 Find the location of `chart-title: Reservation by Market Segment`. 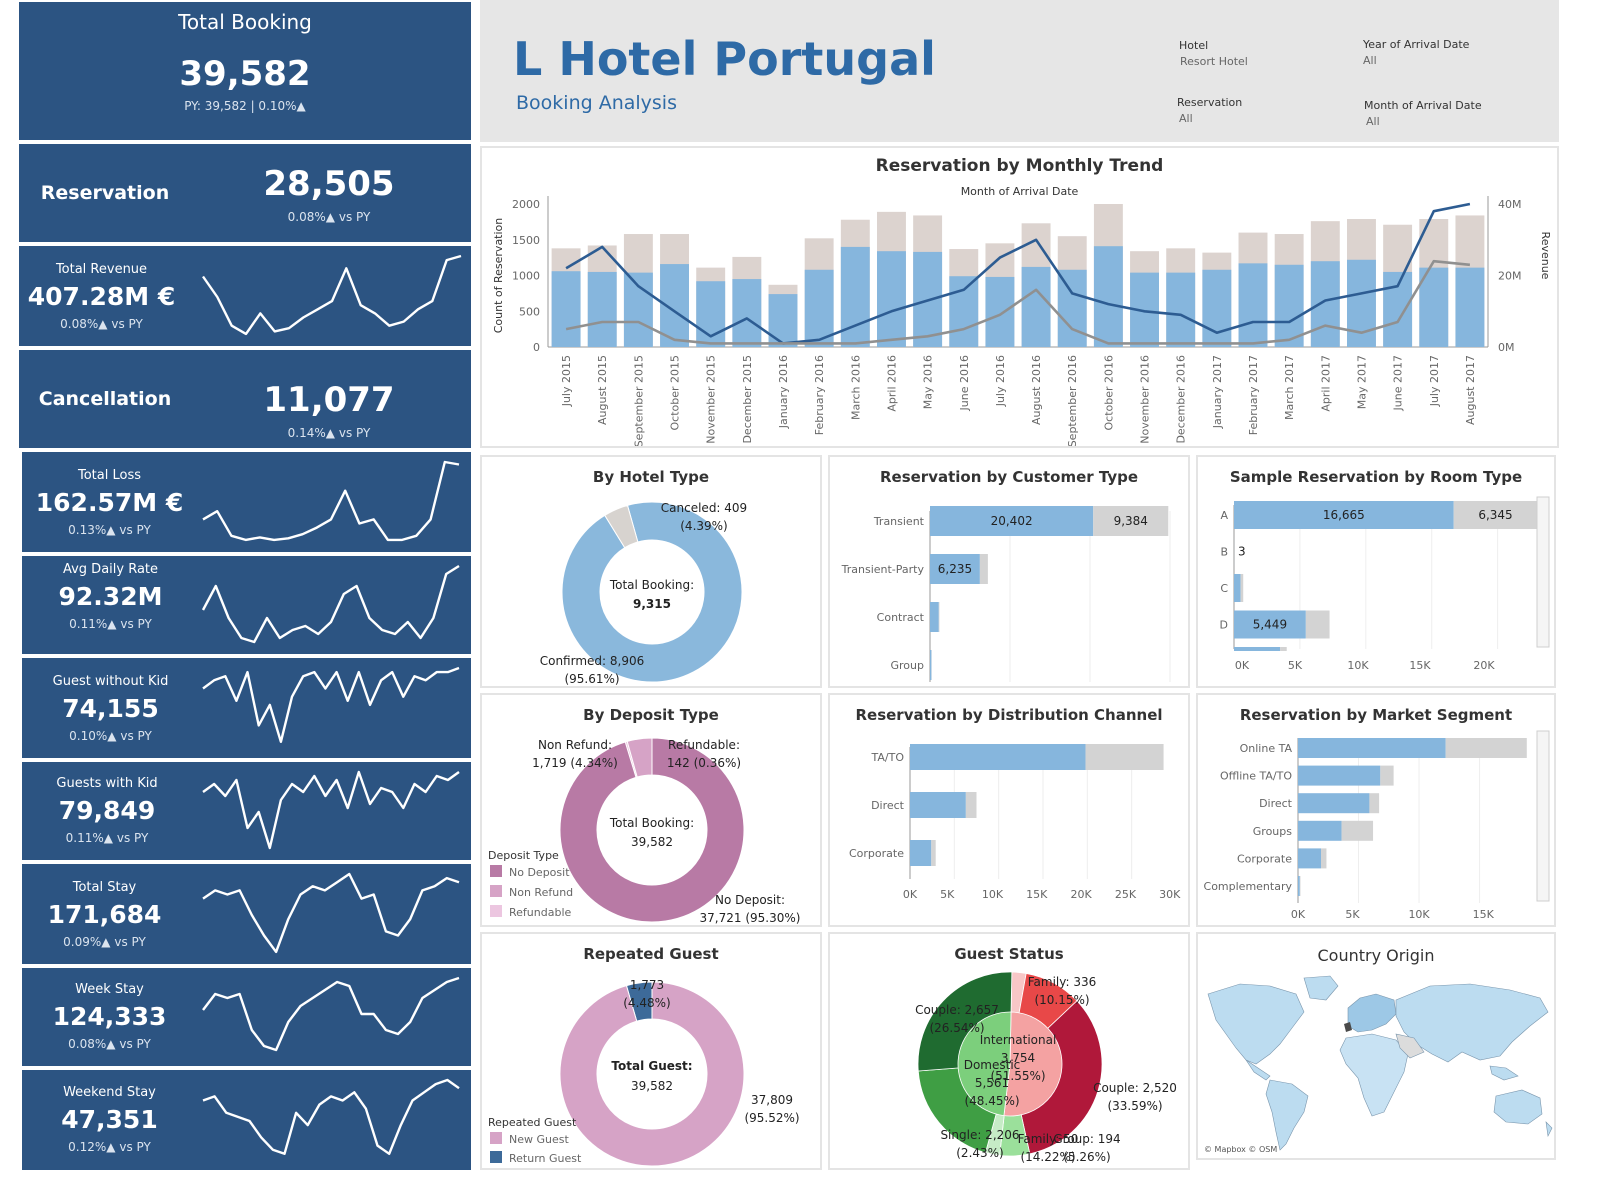

chart-title: Reservation by Market Segment is located at coordinates (1376, 715).